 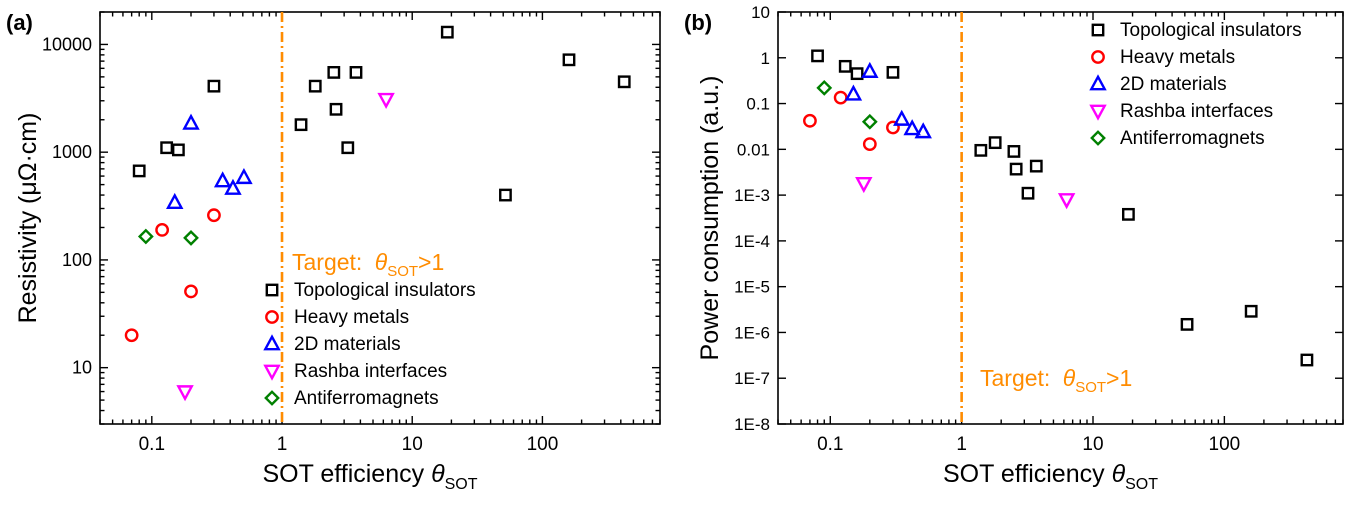 I want to click on y-tick-label: 1E-6, so click(x=752, y=332).